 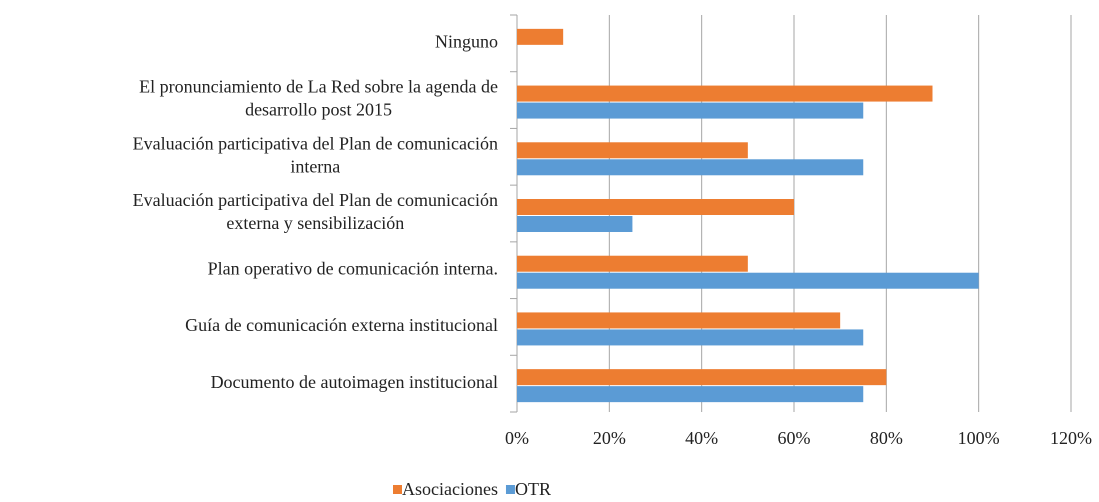 I want to click on y-tick-label: Documento de autoimagen institucional, so click(x=354, y=382).